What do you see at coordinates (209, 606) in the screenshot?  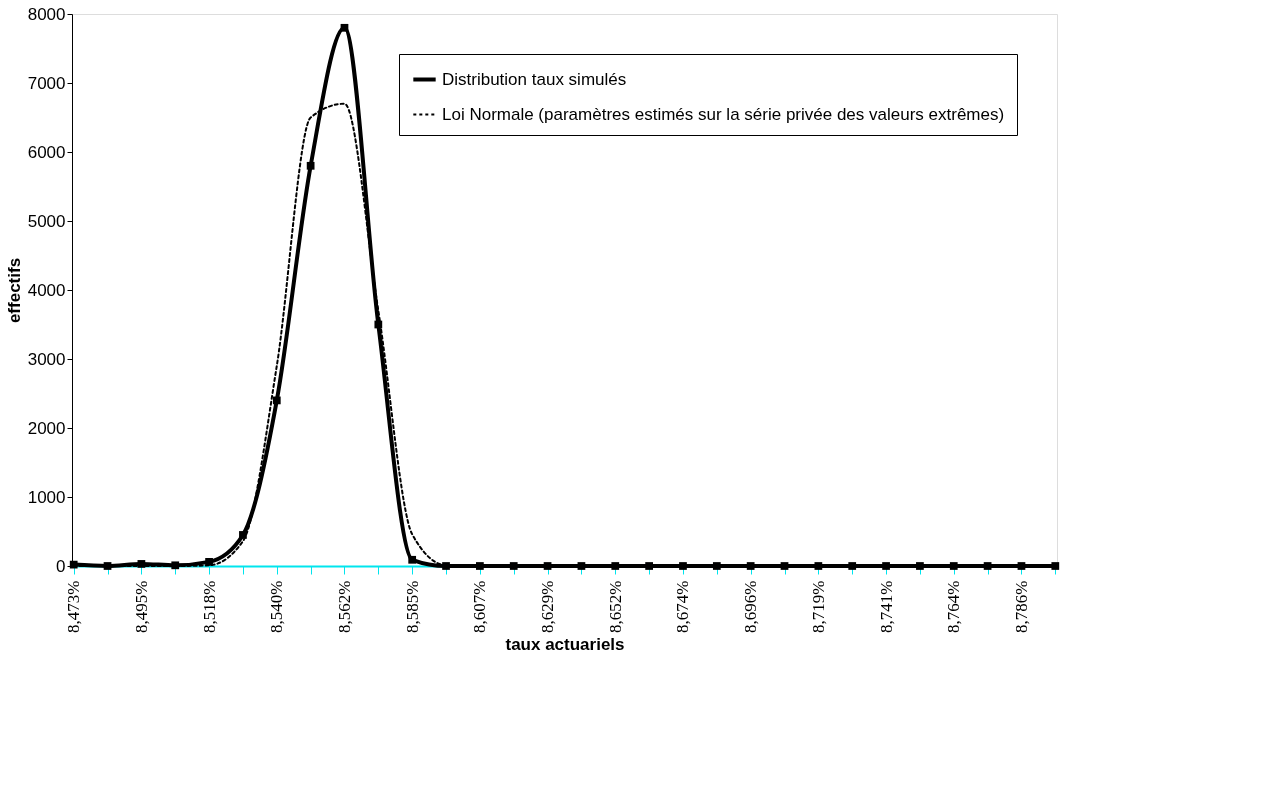 I see `x-tick-label: 8,518%` at bounding box center [209, 606].